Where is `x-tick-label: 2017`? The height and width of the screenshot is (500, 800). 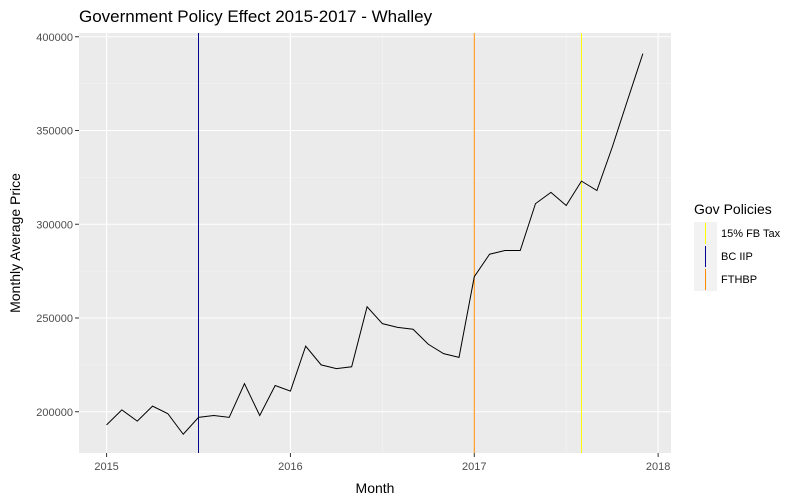 x-tick-label: 2017 is located at coordinates (474, 467).